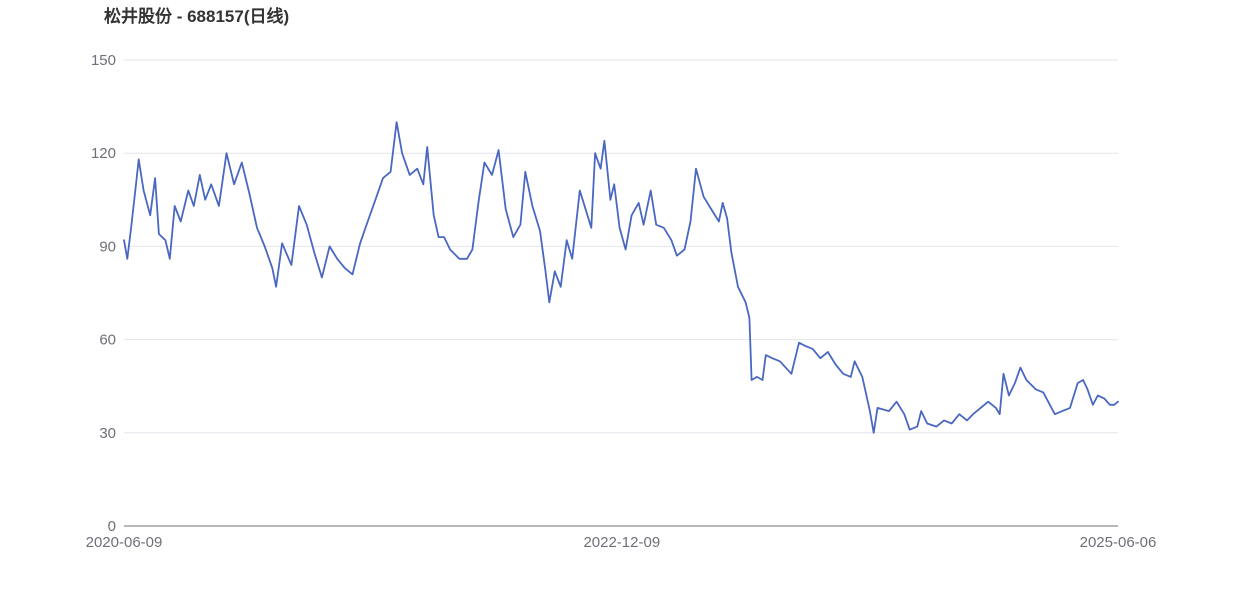 Image resolution: width=1242 pixels, height=596 pixels. Describe the element at coordinates (107, 340) in the screenshot. I see `y-tick-label: 60` at that location.